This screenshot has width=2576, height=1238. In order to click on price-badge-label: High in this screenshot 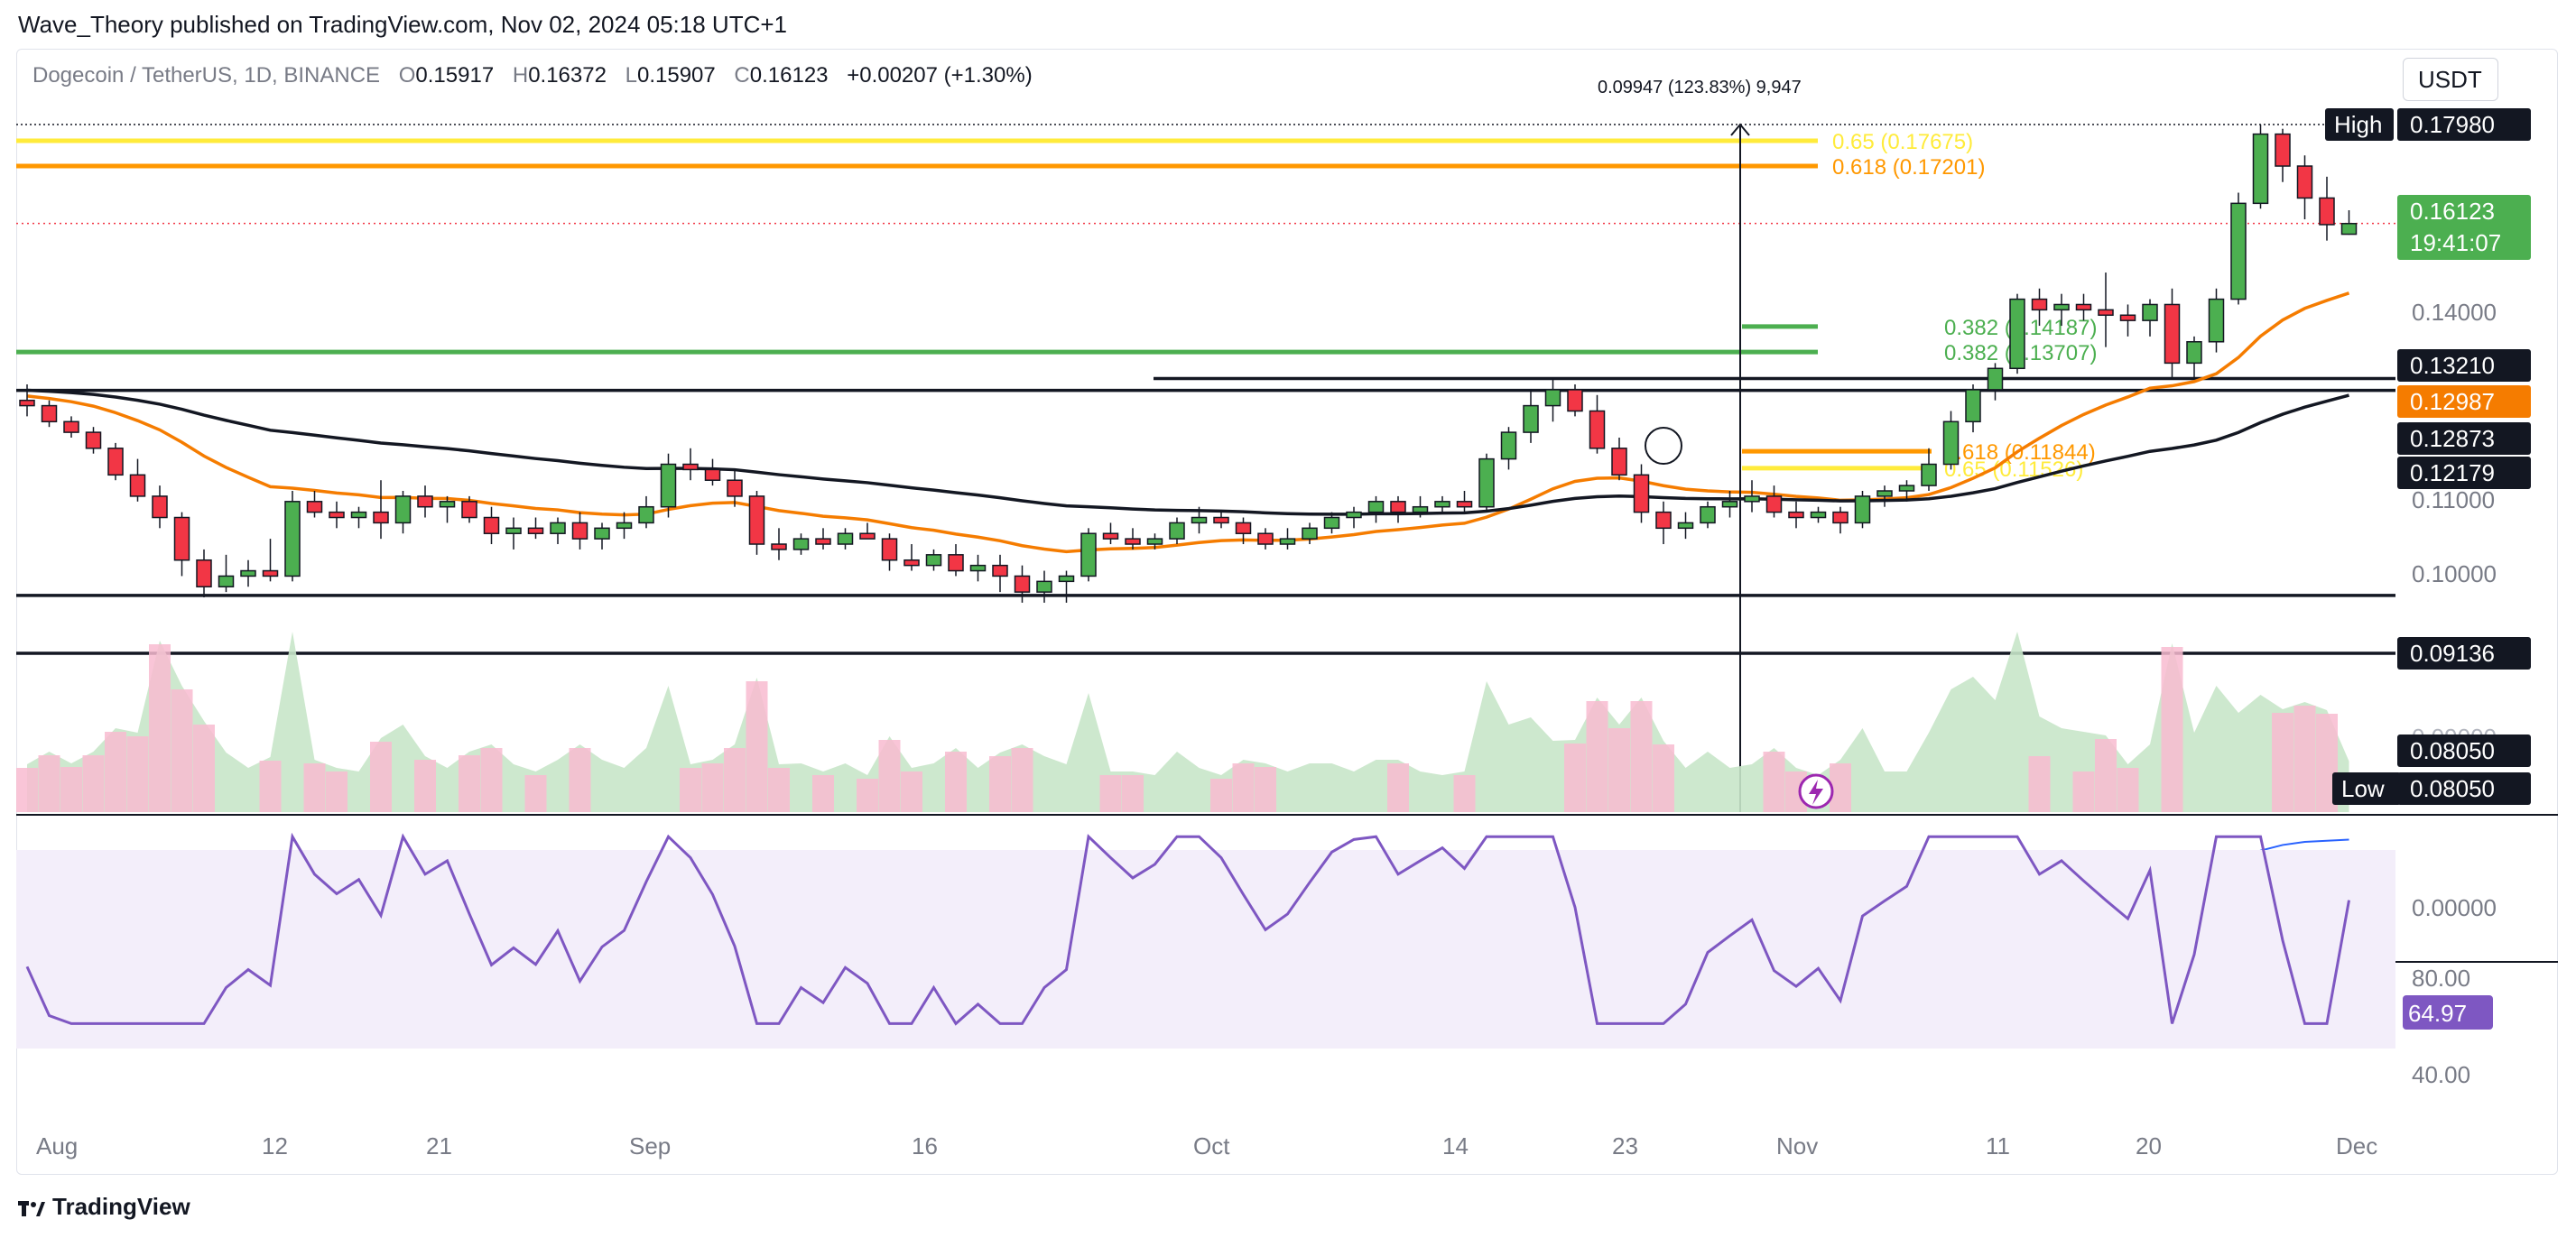, I will do `click(2358, 125)`.